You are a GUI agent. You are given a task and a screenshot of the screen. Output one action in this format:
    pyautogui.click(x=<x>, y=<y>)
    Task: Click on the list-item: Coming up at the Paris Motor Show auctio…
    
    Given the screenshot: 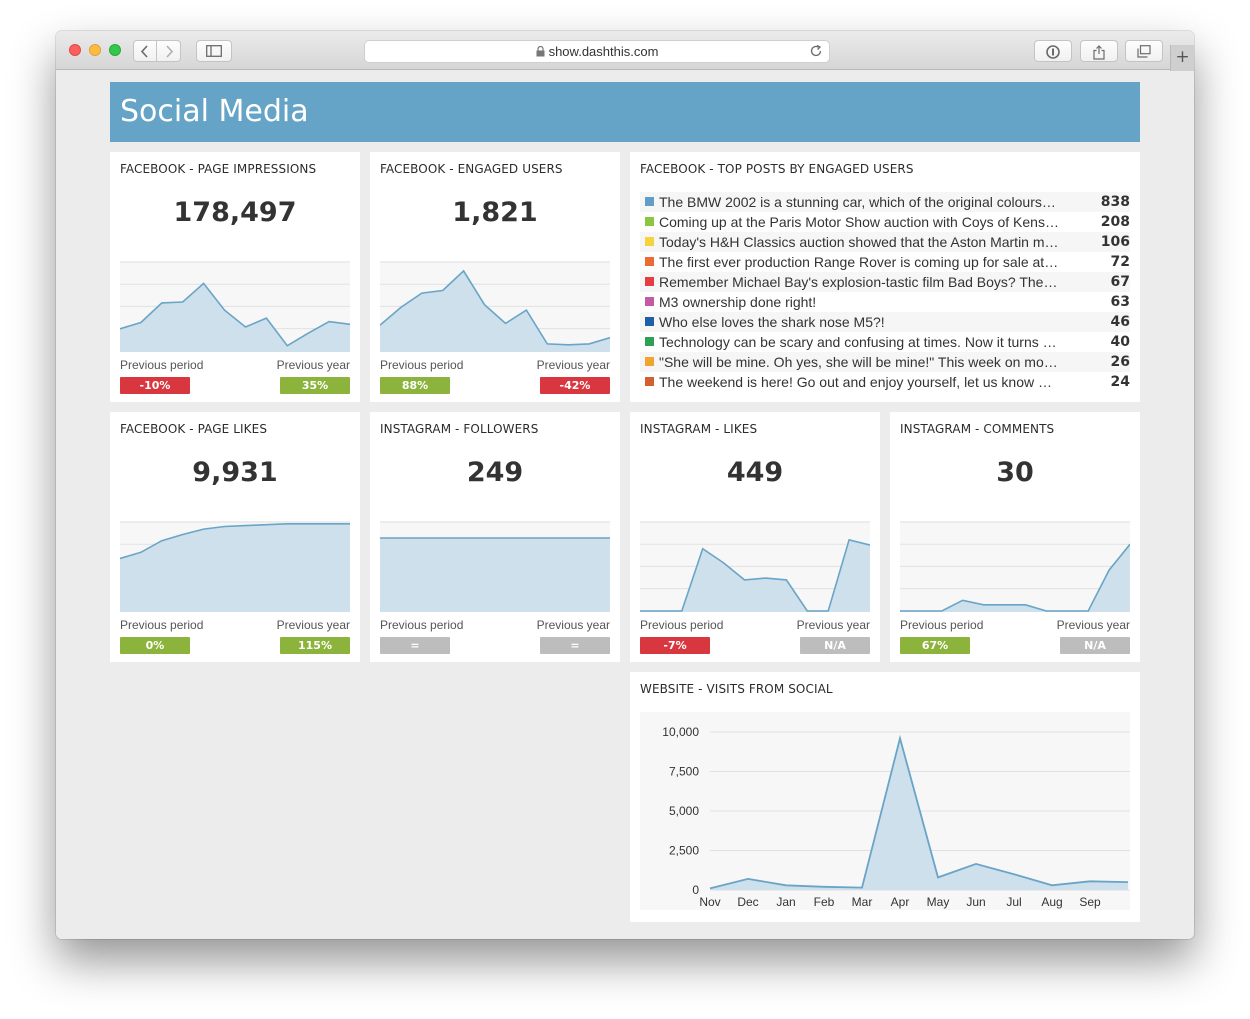 What is the action you would take?
    pyautogui.click(x=885, y=222)
    